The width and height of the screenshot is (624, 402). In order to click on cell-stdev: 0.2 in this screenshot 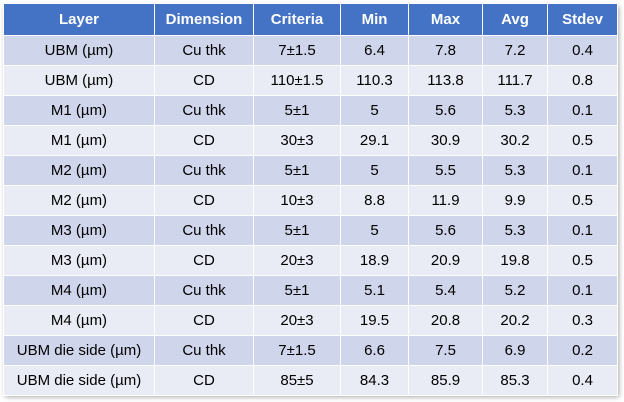, I will do `click(582, 350)`.